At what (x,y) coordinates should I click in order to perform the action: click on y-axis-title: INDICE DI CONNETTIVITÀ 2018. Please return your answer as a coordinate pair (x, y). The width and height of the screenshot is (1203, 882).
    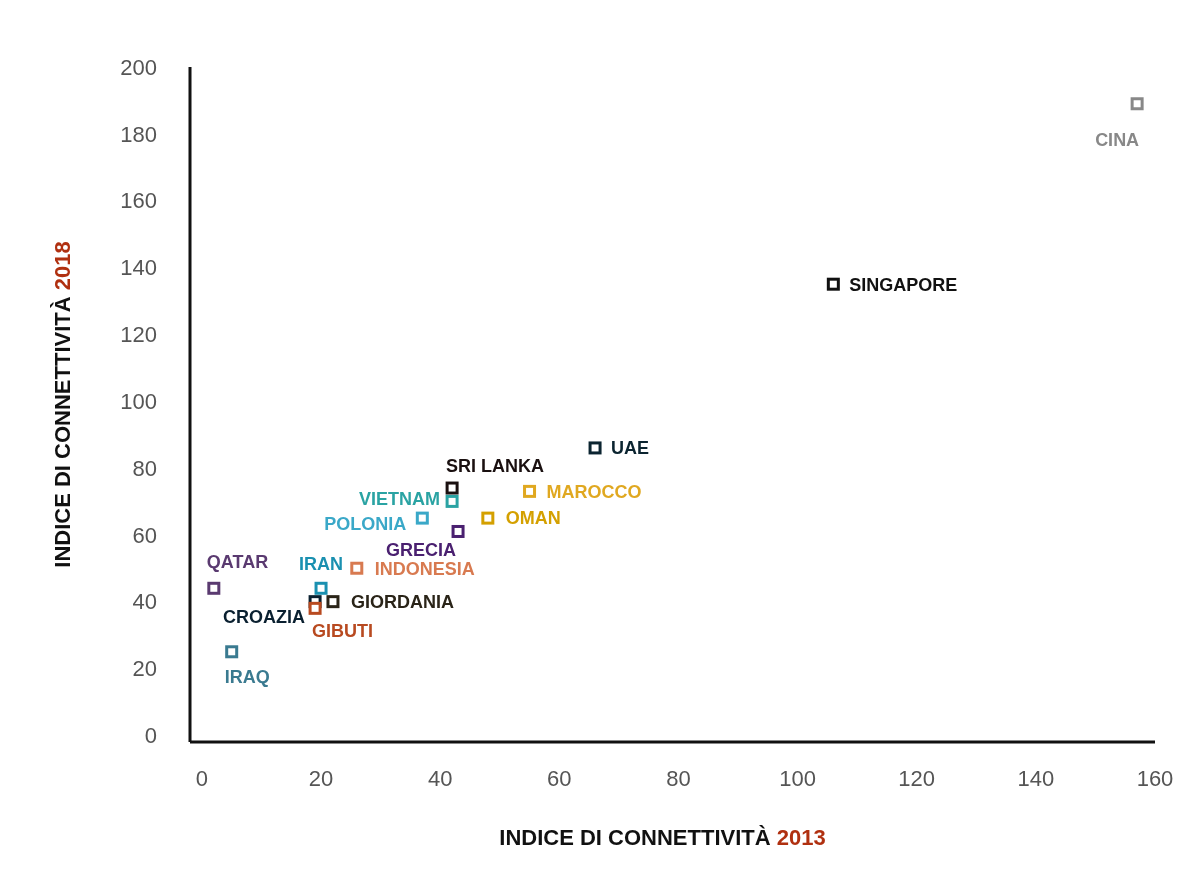
    Looking at the image, I should click on (62, 404).